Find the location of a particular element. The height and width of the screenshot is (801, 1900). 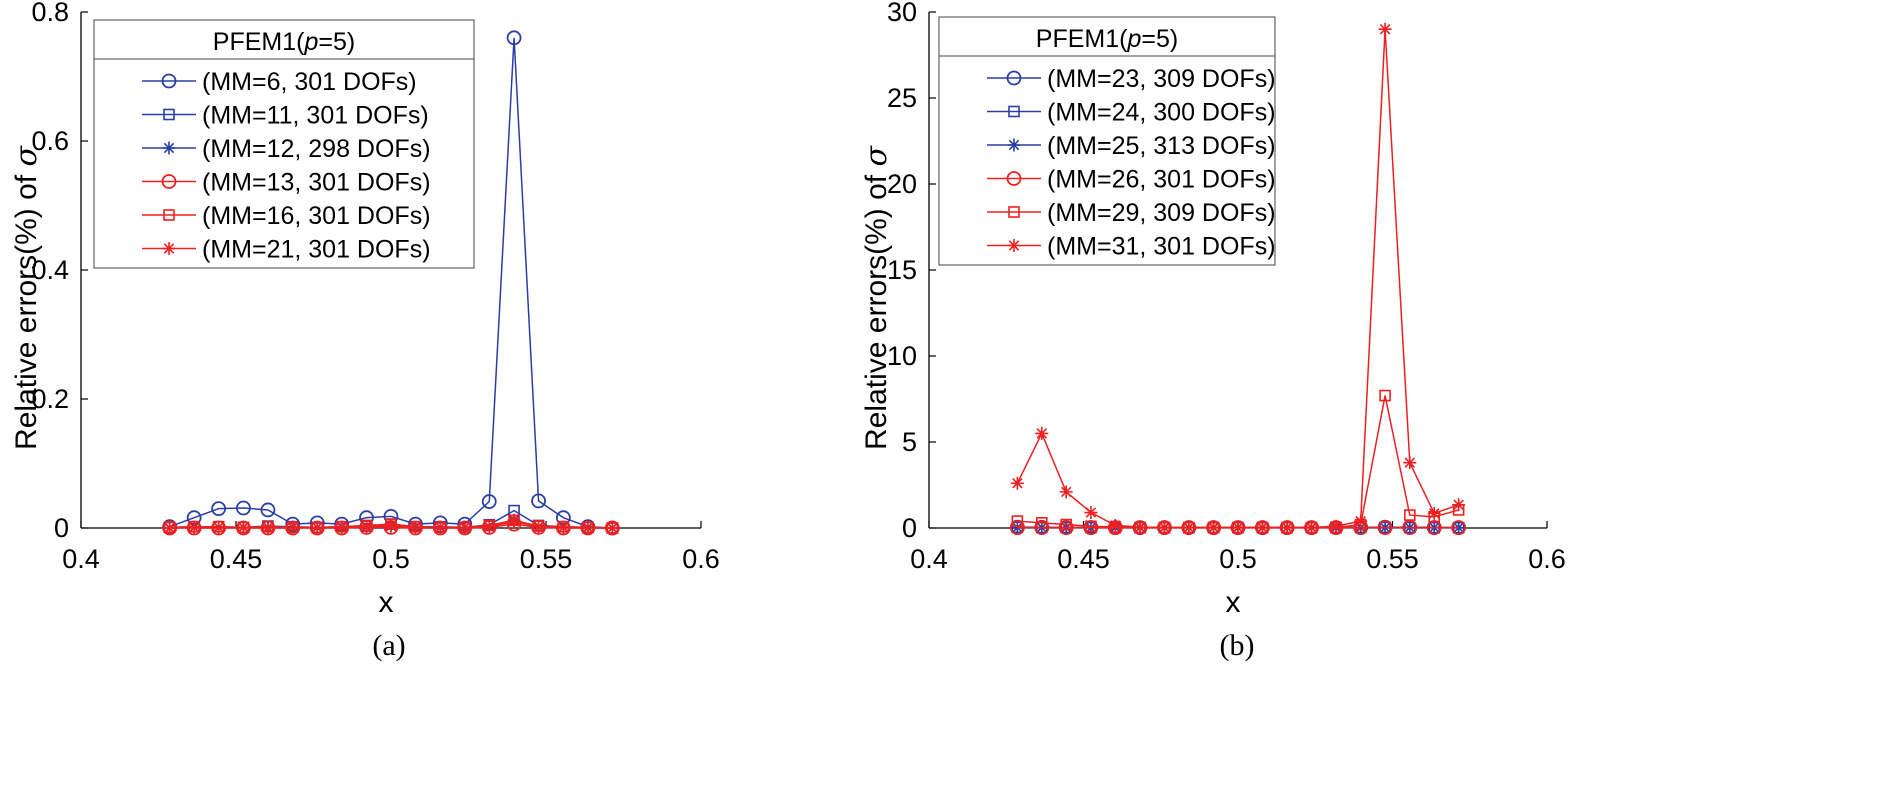

legend-label: (MM=21, 301 DOFs) is located at coordinates (316, 250).